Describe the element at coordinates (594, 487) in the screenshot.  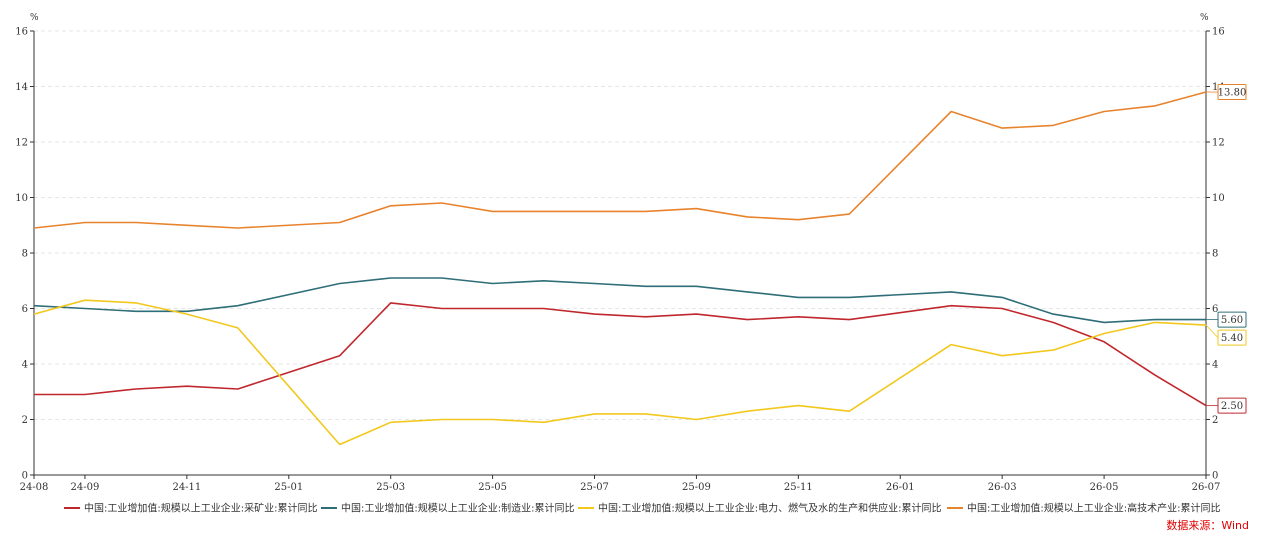
I see `x-tick-label: 25-07` at that location.